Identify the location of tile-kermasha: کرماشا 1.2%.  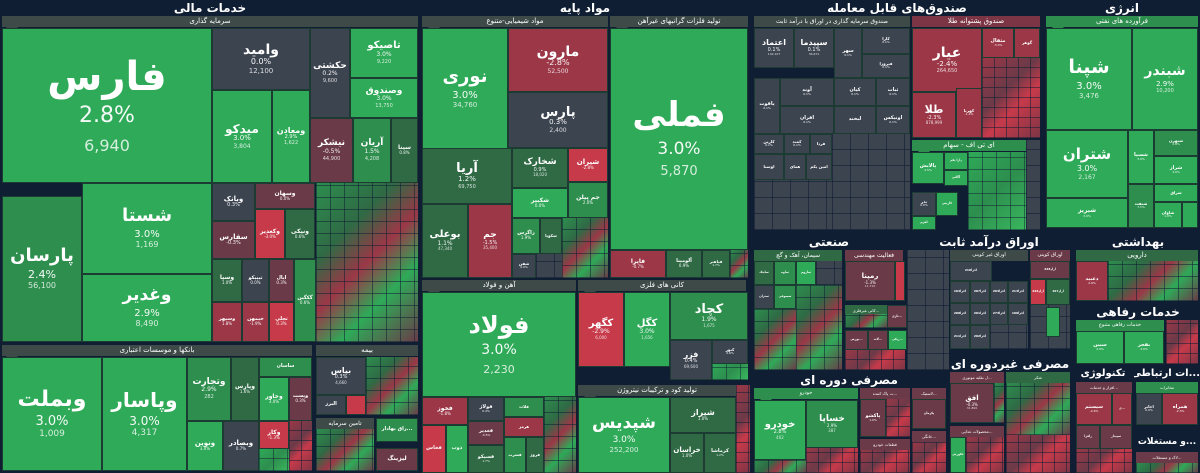
(720, 453).